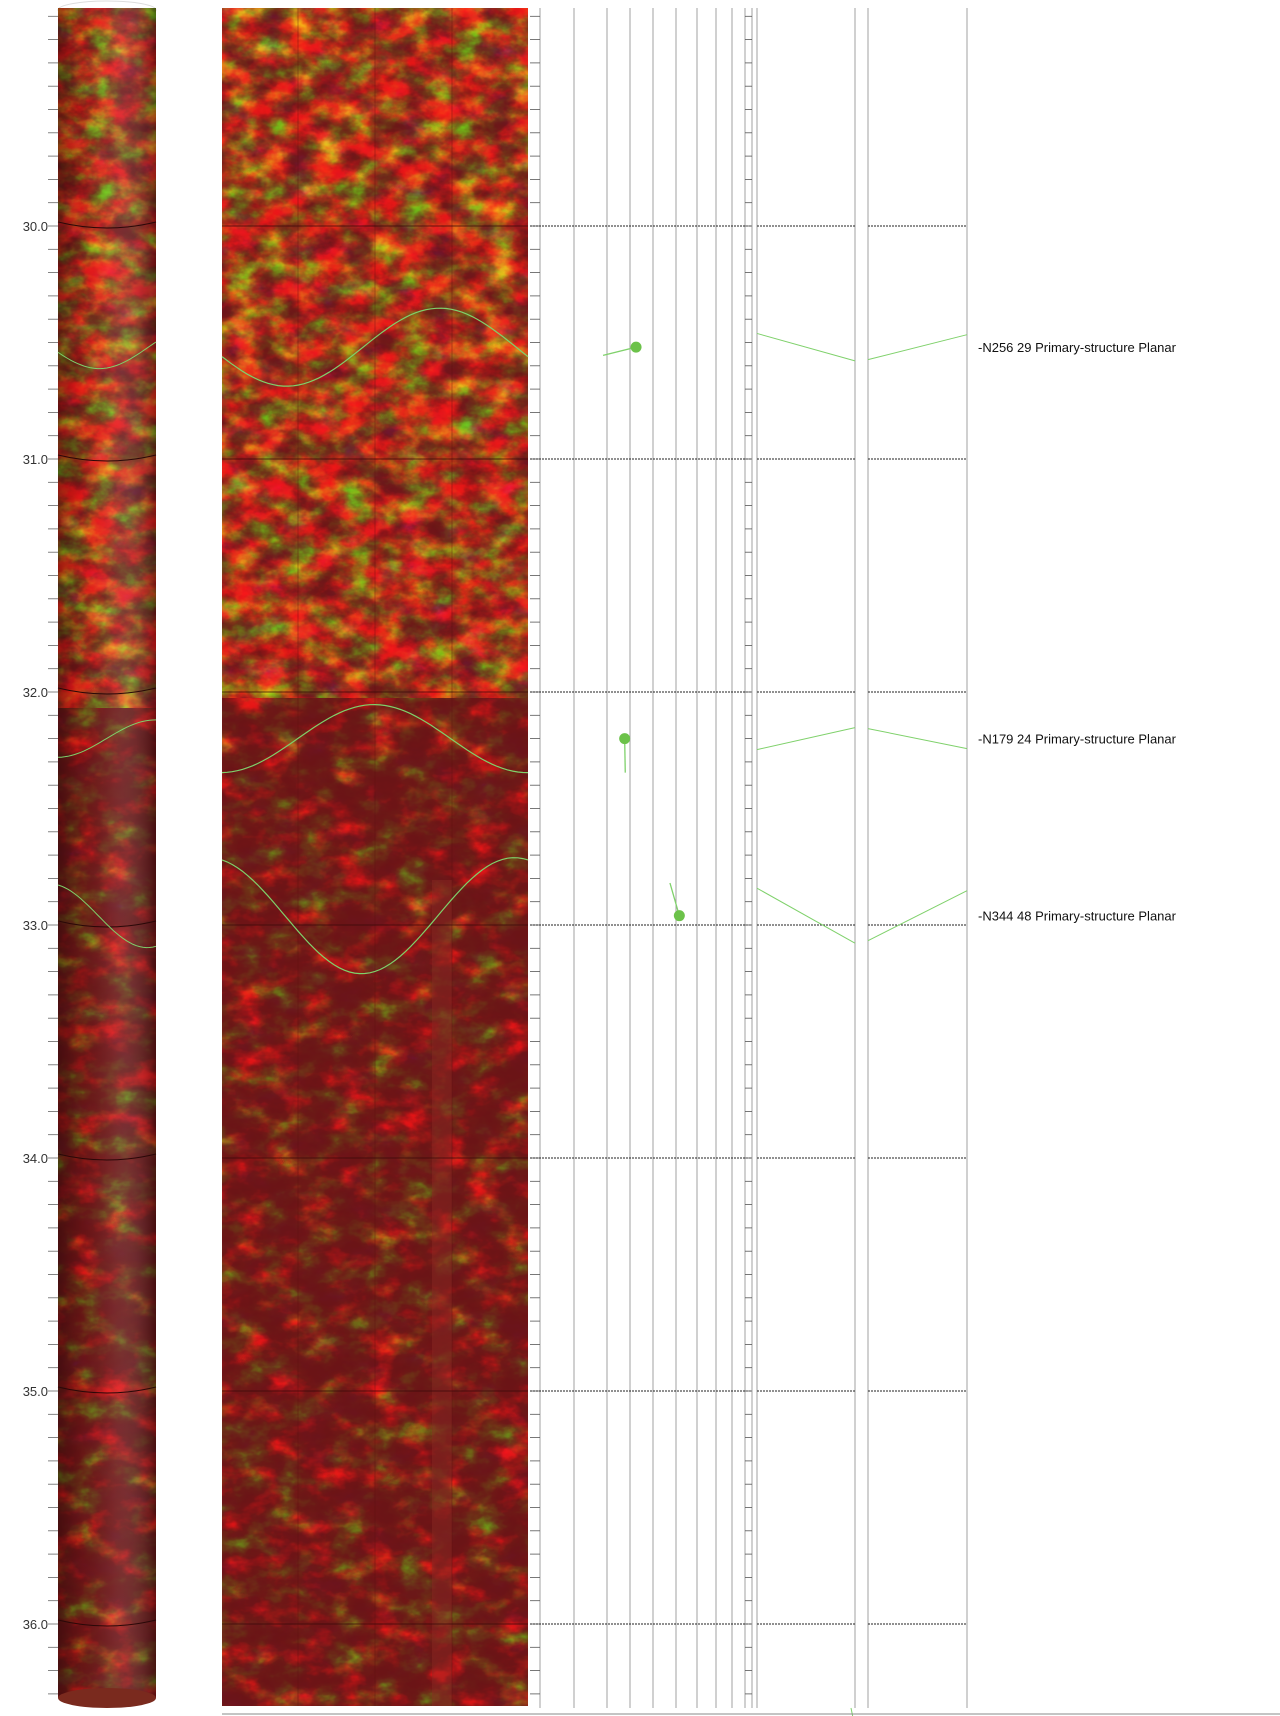  I want to click on bottom-partial-stick, so click(852, 1711).